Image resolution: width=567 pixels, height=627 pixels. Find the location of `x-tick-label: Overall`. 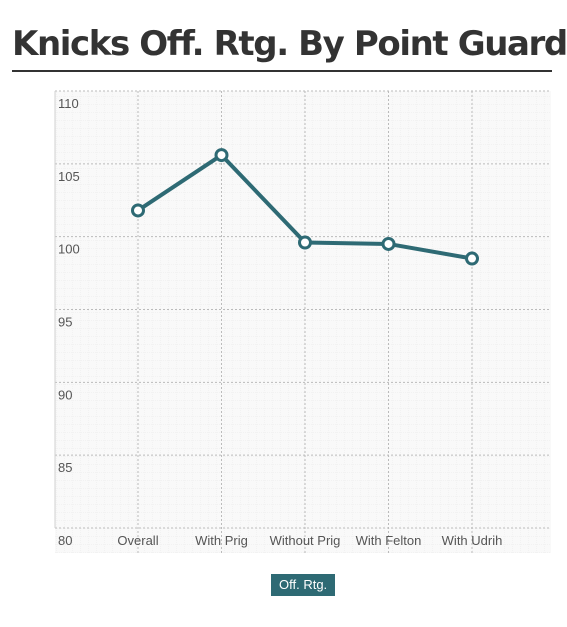

x-tick-label: Overall is located at coordinates (137, 540).